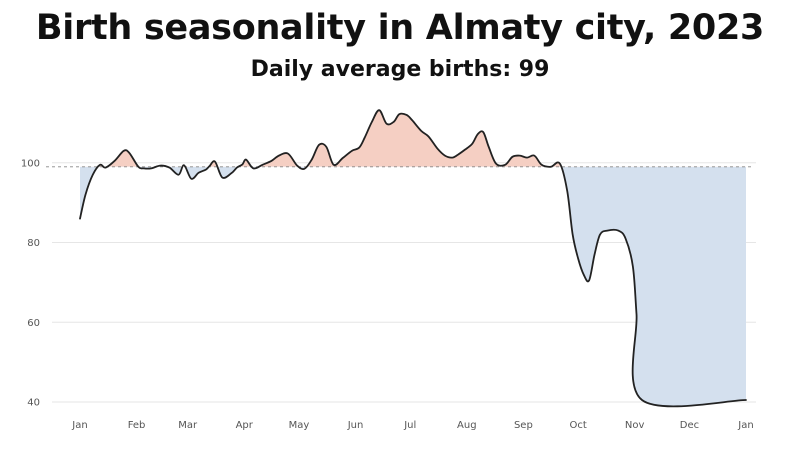 This screenshot has width=800, height=450. What do you see at coordinates (30, 163) in the screenshot?
I see `y-tick-label: 100` at bounding box center [30, 163].